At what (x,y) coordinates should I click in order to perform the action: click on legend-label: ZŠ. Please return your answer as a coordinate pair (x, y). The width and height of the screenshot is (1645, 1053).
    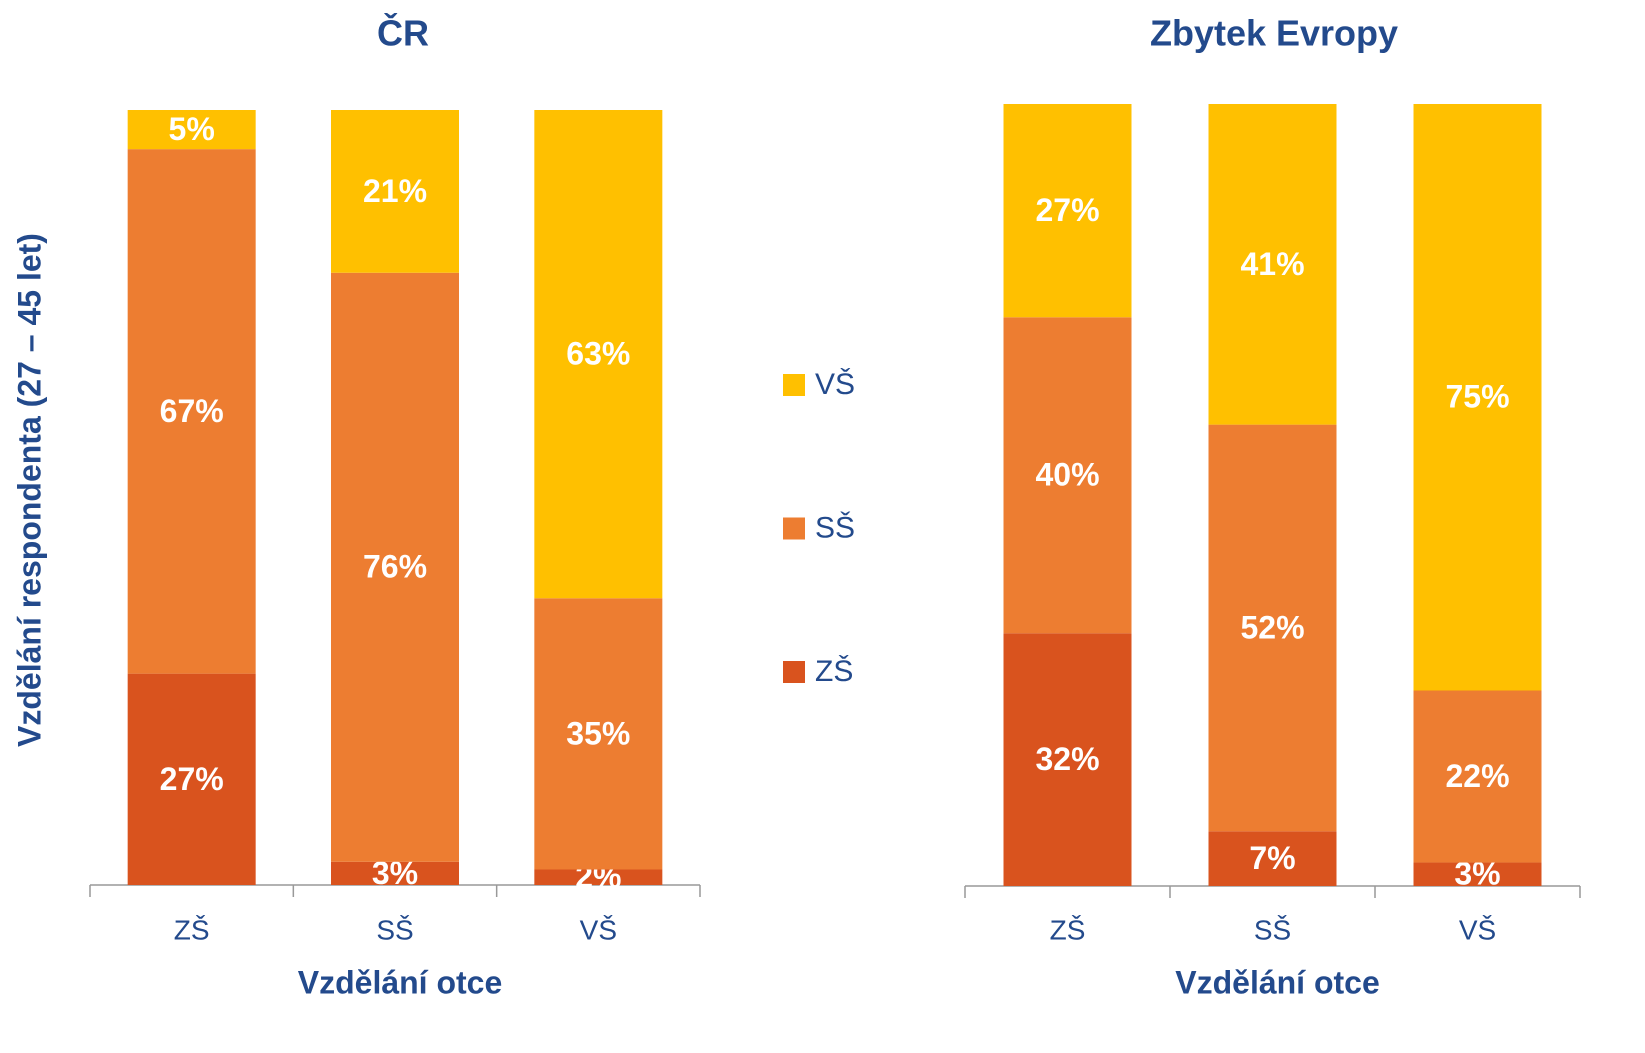
    Looking at the image, I should click on (834, 671).